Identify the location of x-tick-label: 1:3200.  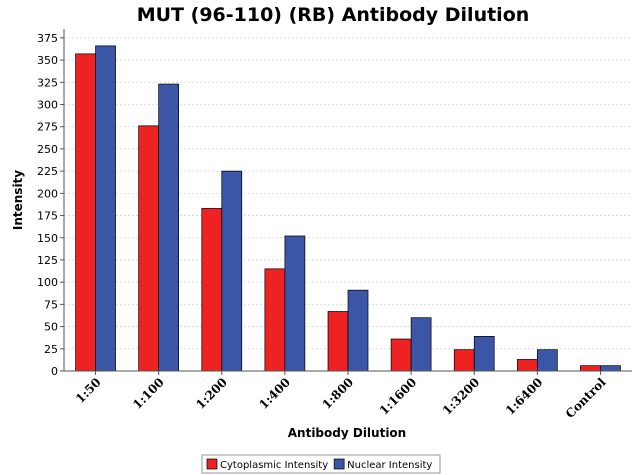
(461, 396).